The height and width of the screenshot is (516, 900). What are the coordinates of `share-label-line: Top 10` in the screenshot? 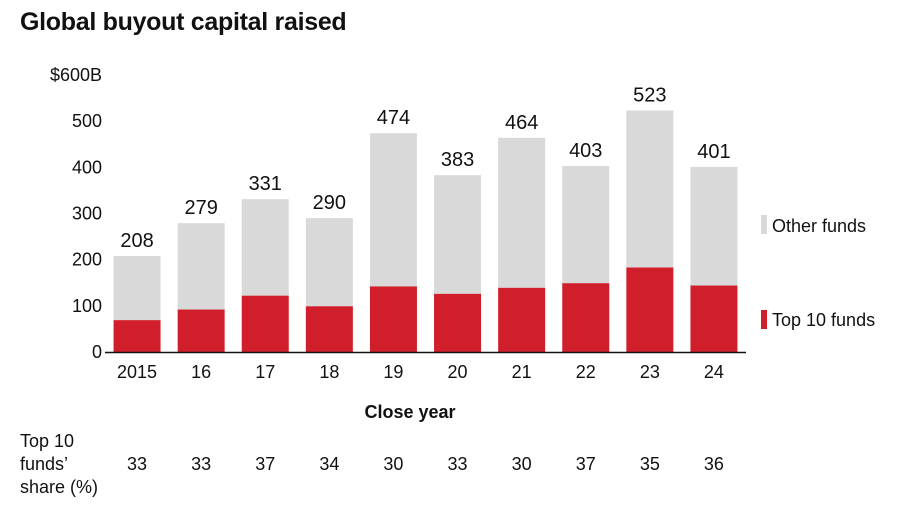 It's located at (47, 441).